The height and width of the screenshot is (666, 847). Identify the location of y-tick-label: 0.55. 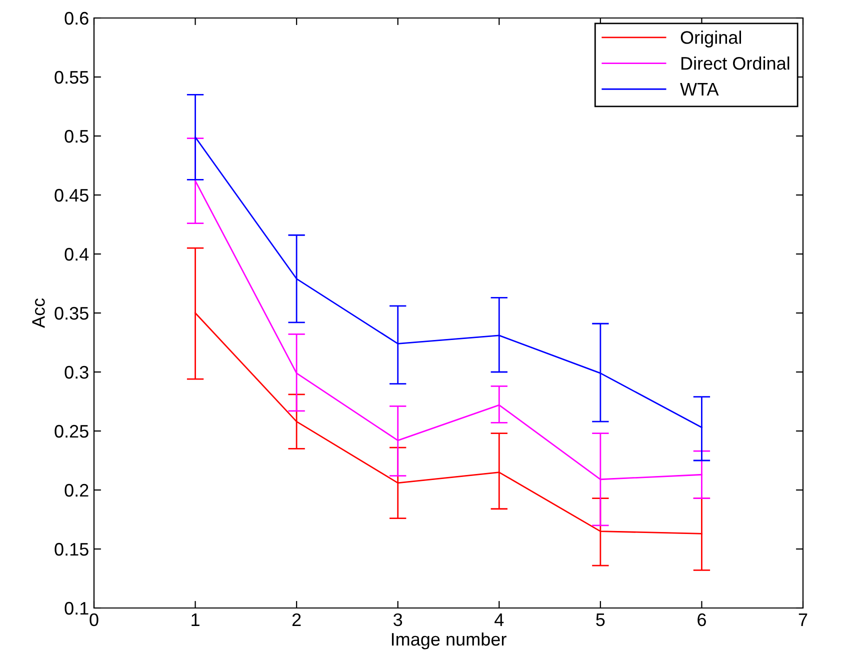
(71, 77).